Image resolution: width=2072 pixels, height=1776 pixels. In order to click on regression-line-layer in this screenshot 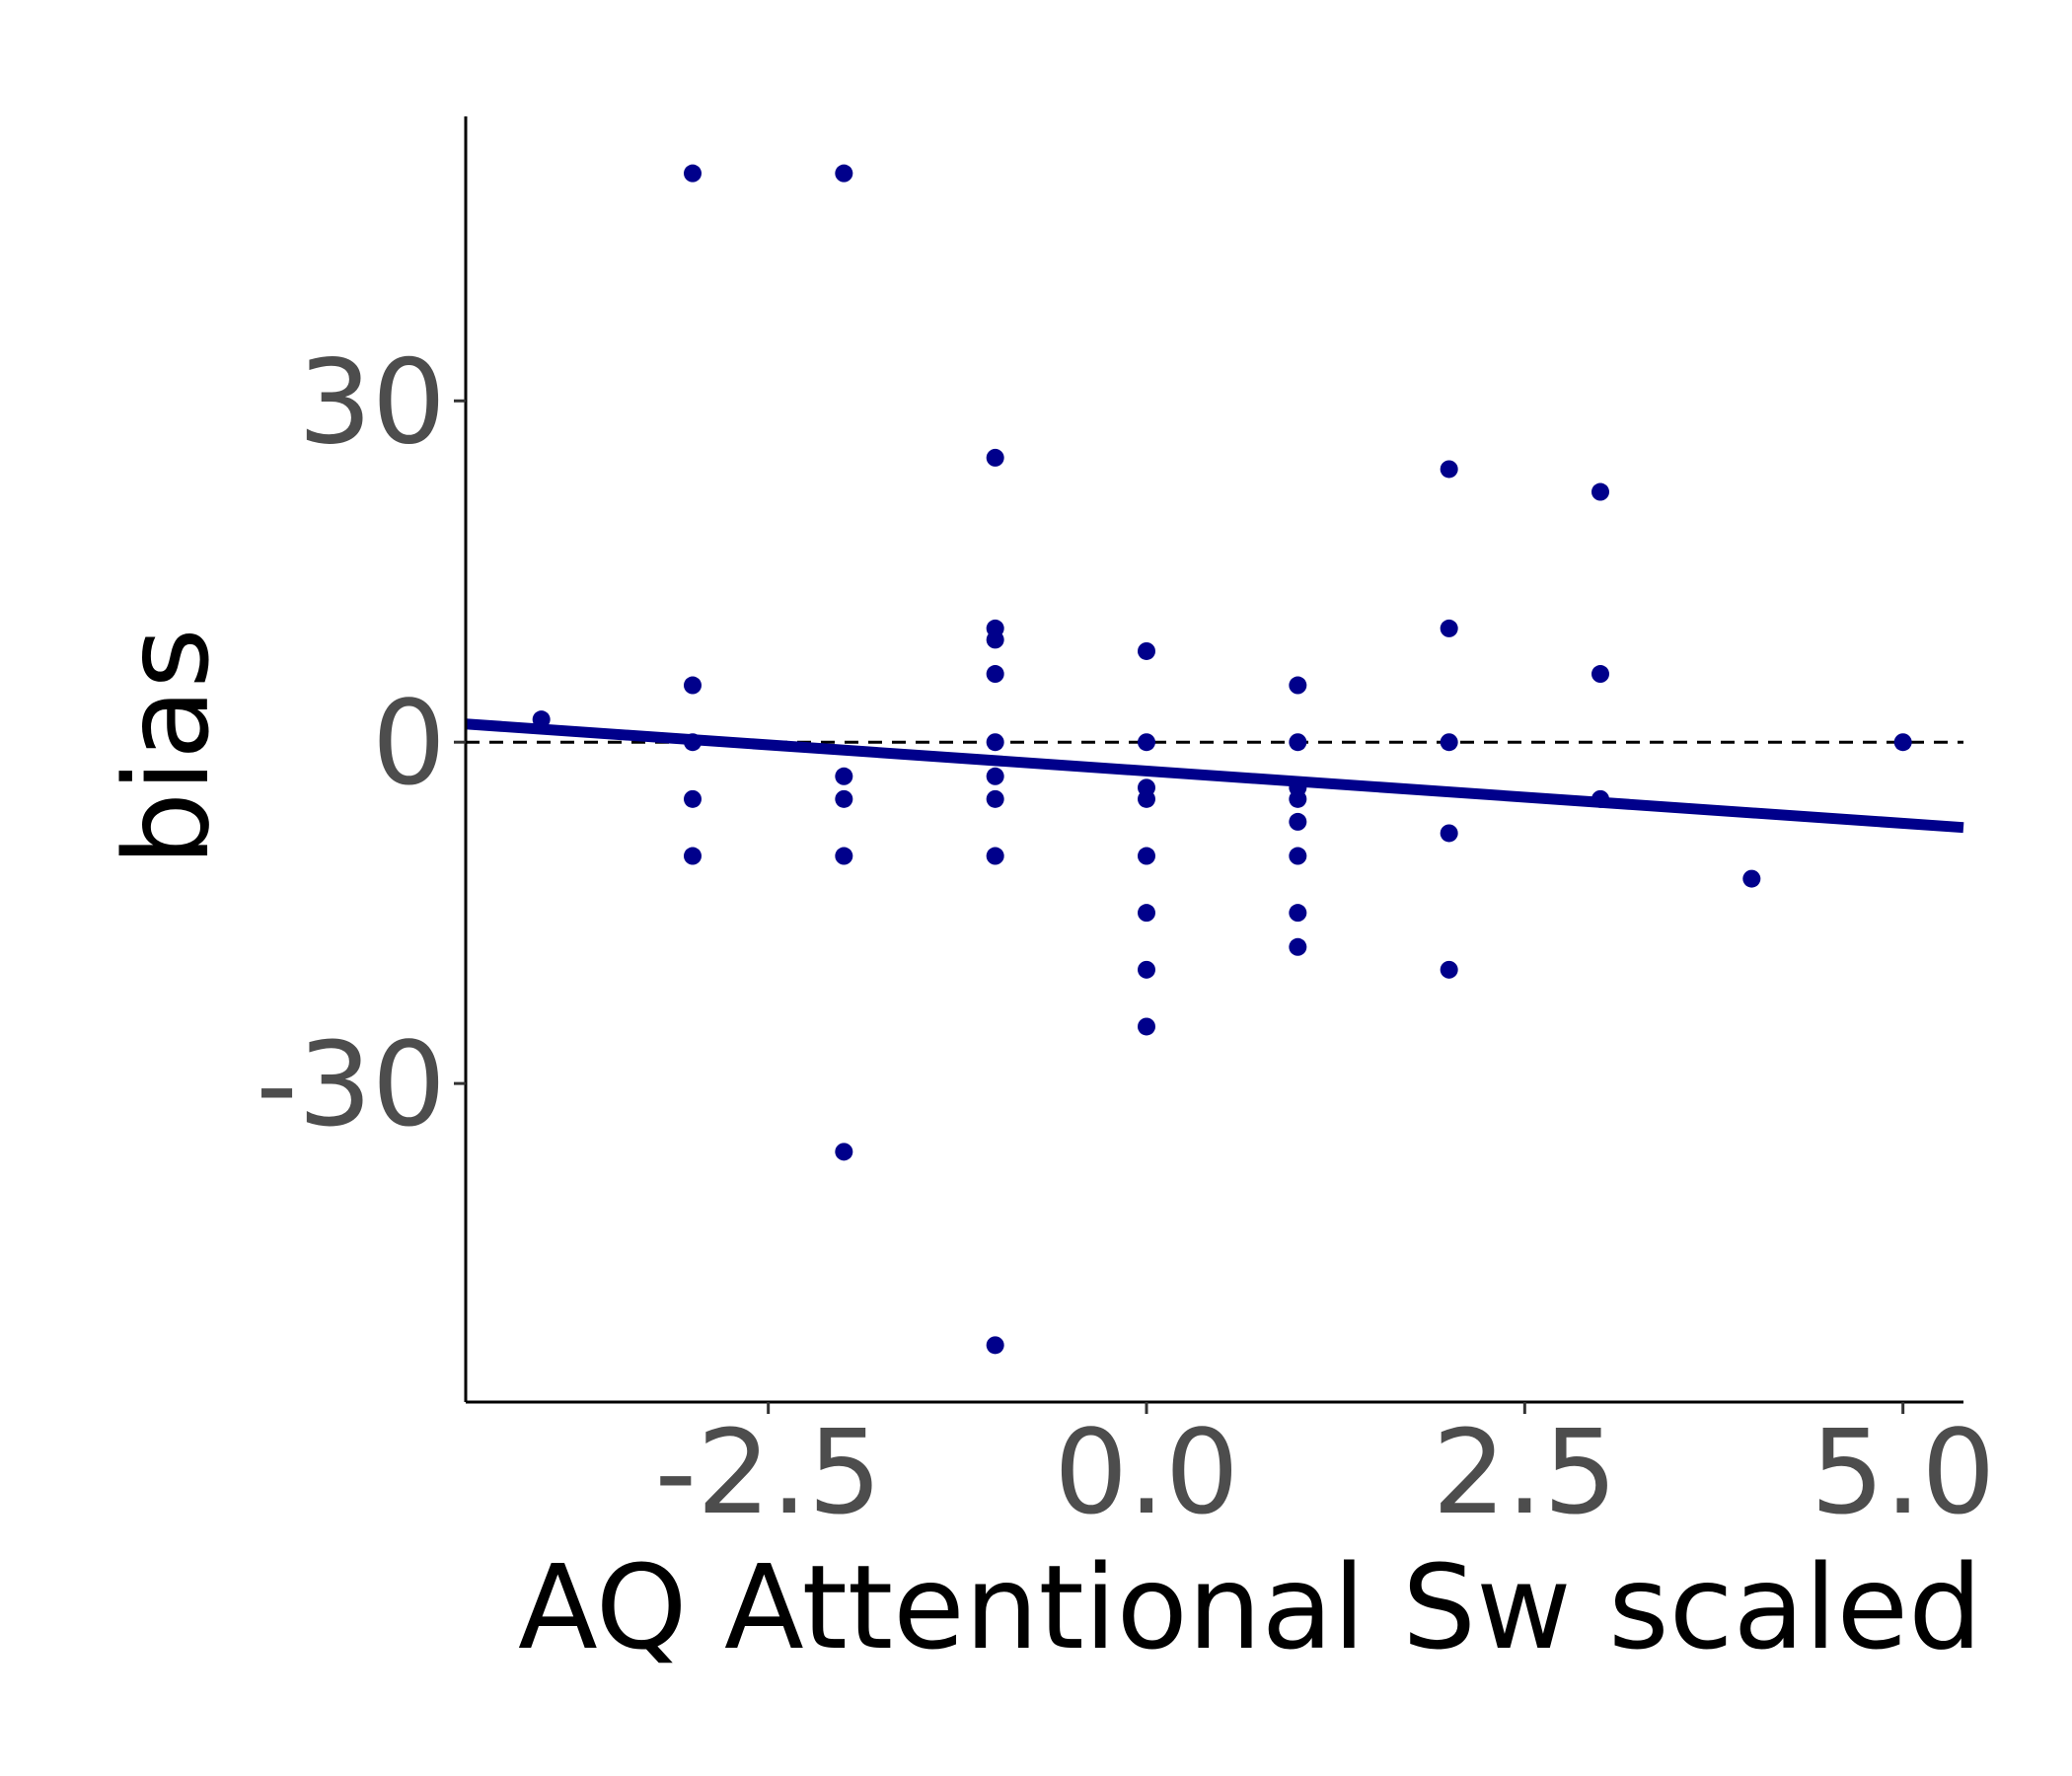, I will do `click(1215, 776)`.